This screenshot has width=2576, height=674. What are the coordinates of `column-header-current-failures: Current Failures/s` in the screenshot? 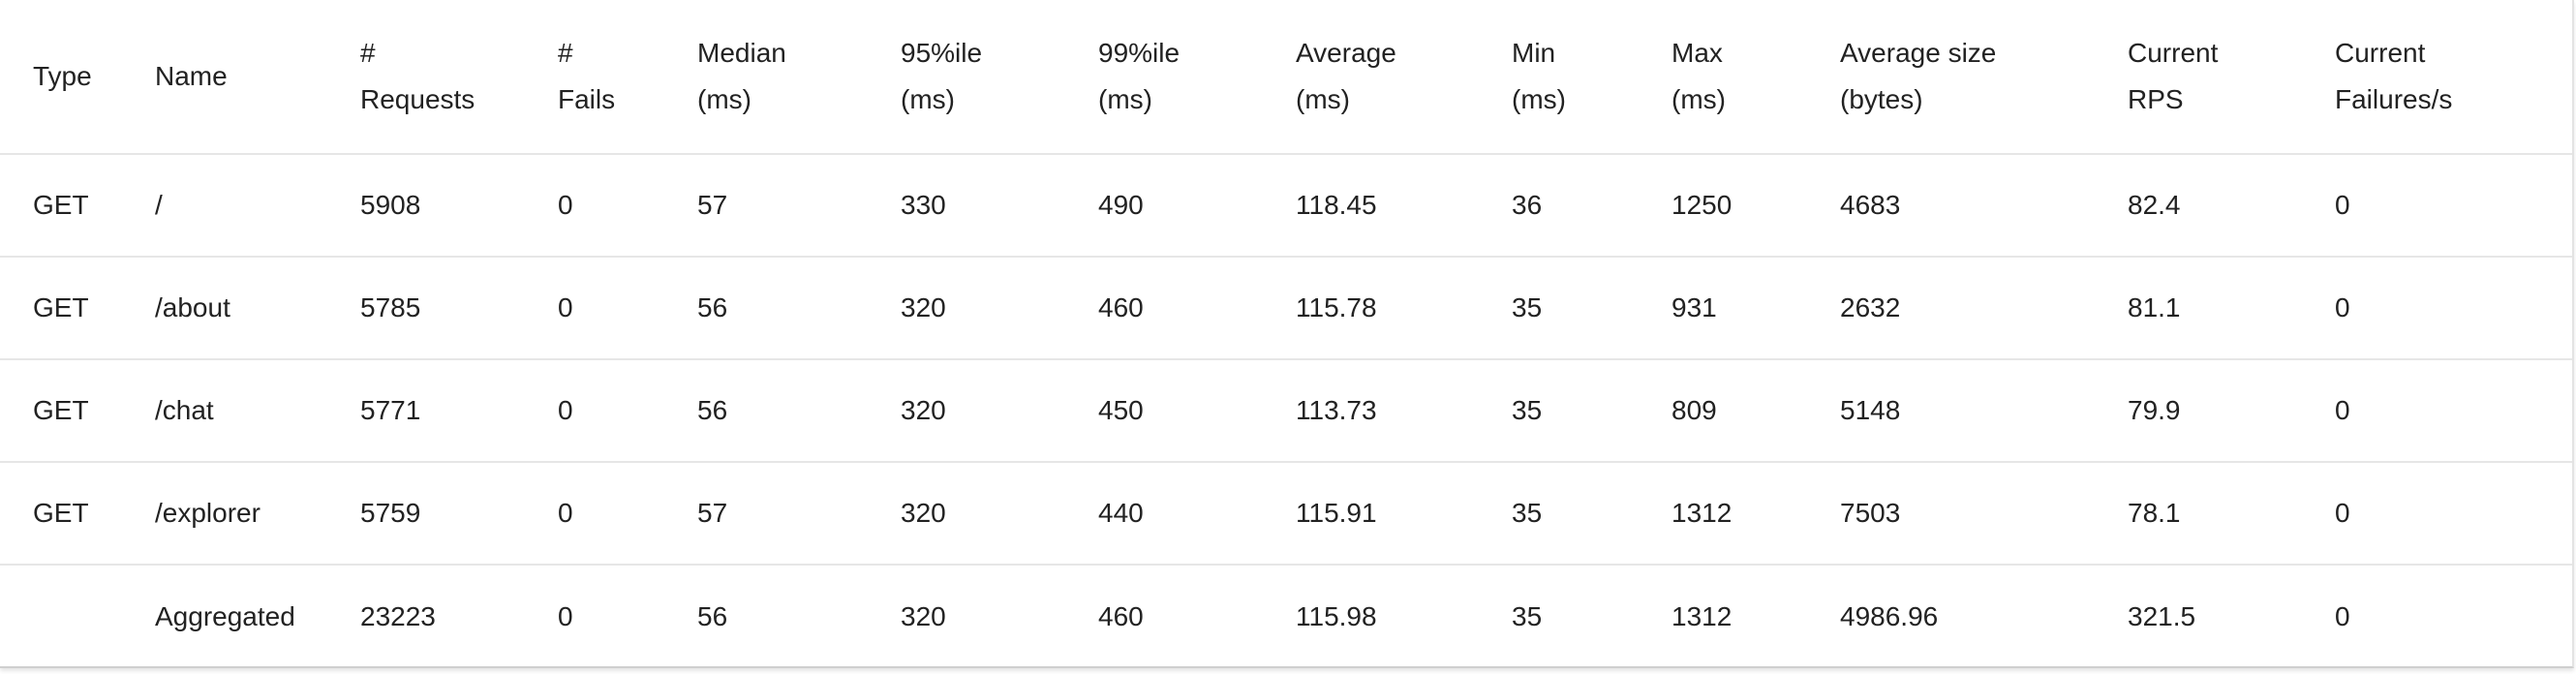 It's located at (2437, 77).